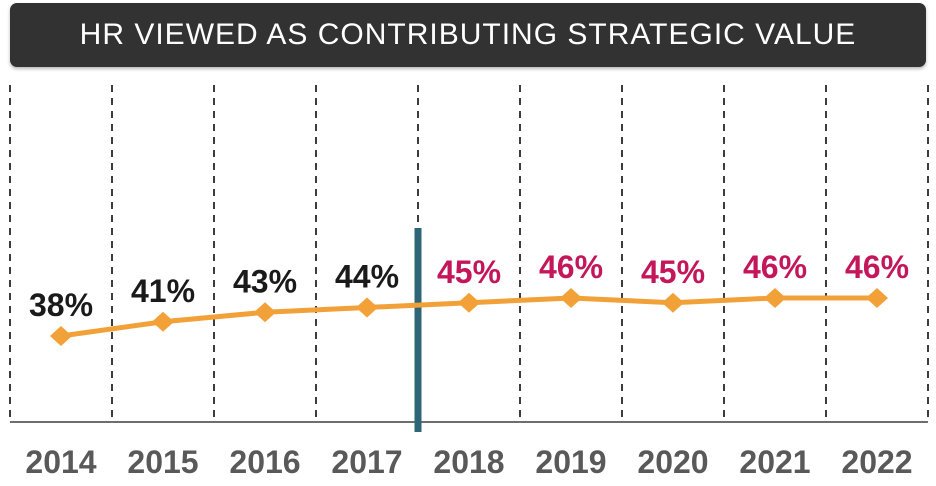  I want to click on data-point-label: 43%, so click(265, 281).